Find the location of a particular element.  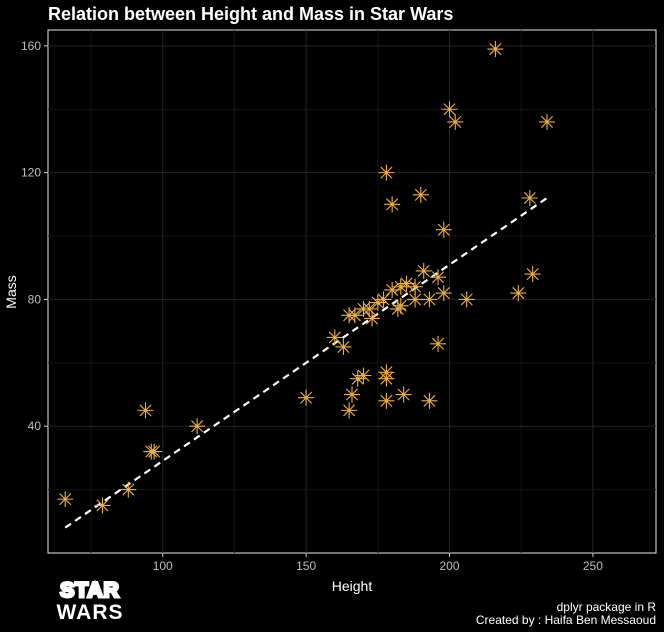

y-tick-label: 120 is located at coordinates (31, 173).